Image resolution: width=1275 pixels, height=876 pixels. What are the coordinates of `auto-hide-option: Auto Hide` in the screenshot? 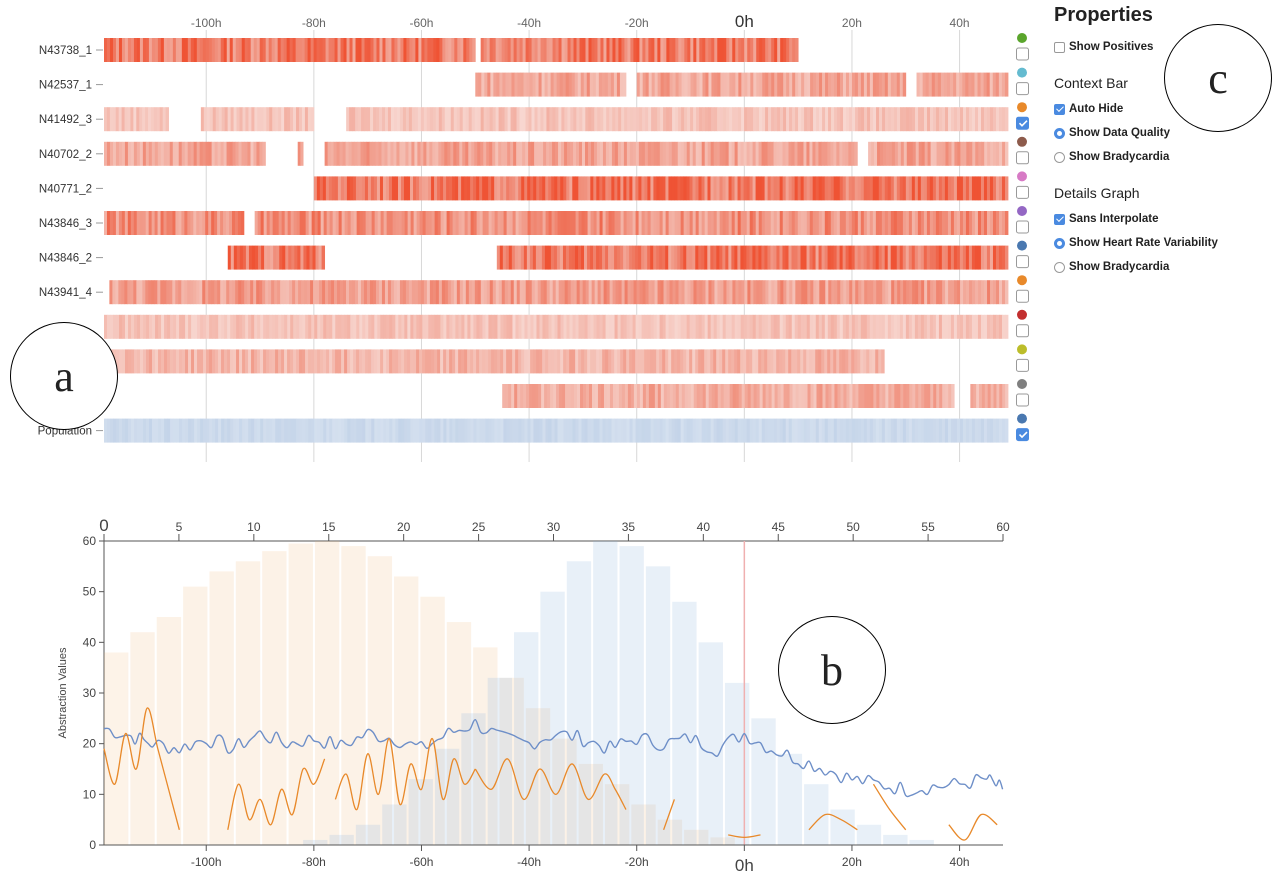 It's located at (1164, 109).